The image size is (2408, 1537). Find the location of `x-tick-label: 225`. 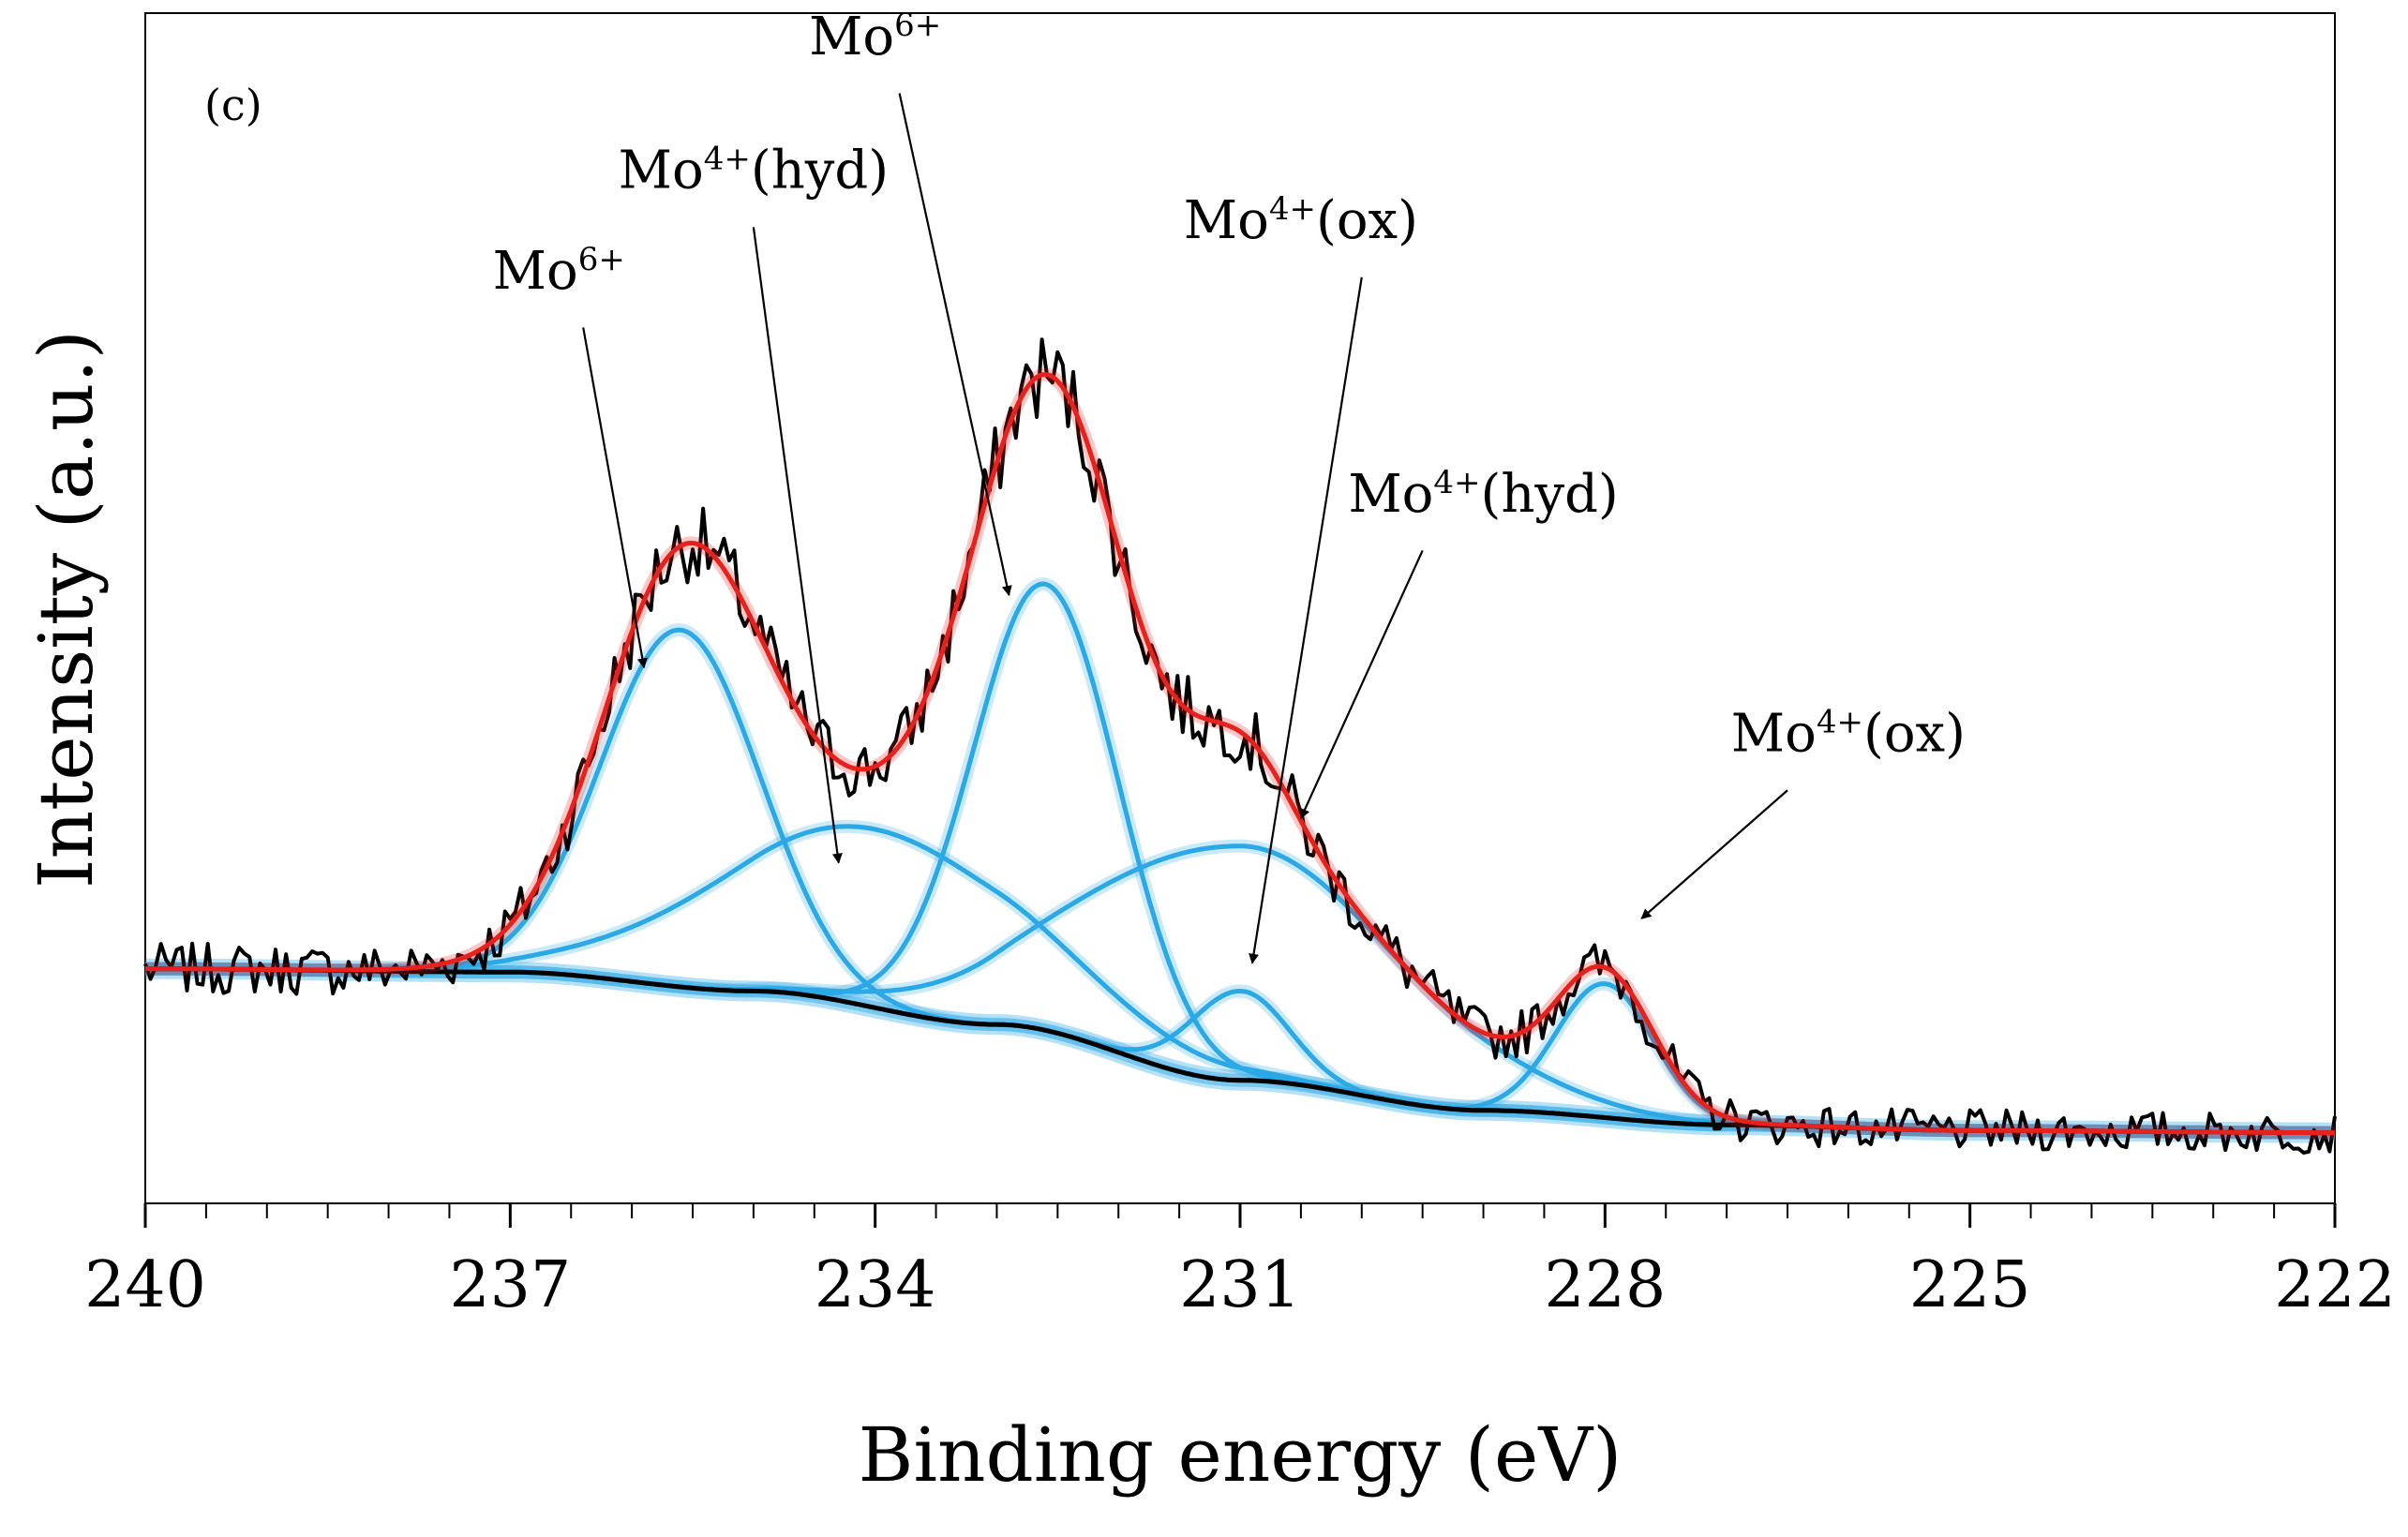

x-tick-label: 225 is located at coordinates (1970, 1285).